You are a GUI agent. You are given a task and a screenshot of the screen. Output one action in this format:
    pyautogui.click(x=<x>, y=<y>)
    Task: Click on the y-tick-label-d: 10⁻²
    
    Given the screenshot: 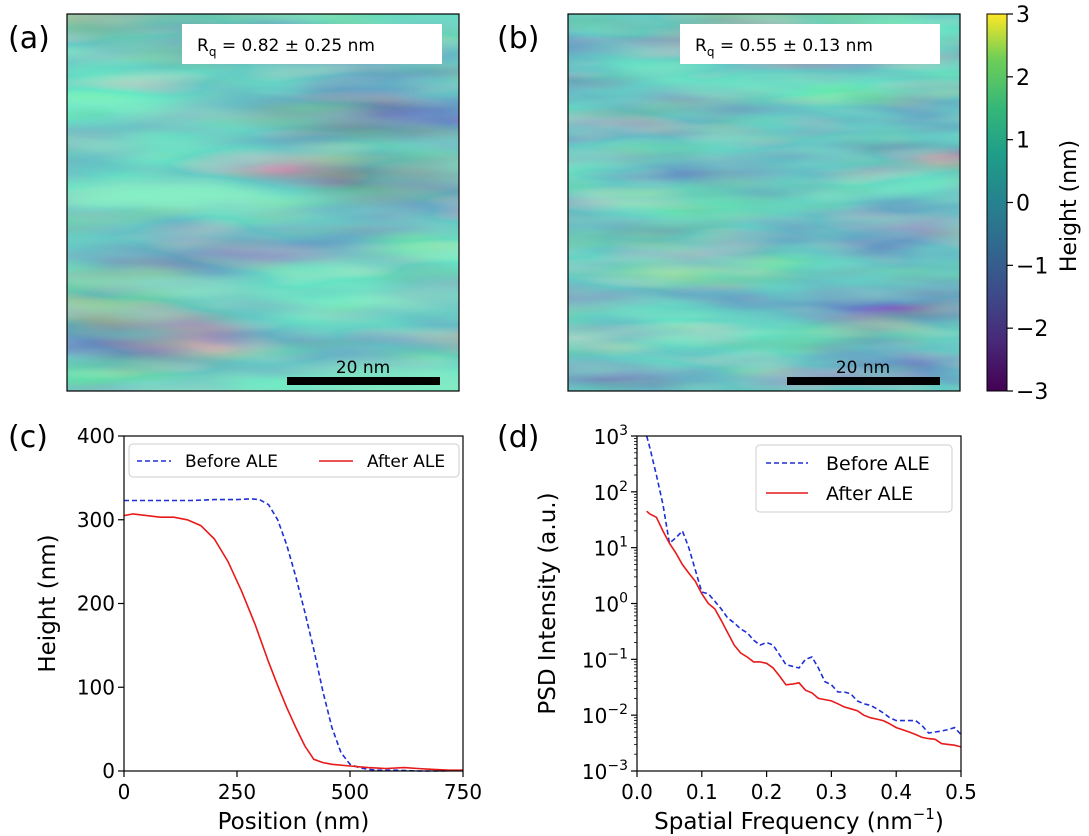 What is the action you would take?
    pyautogui.click(x=605, y=715)
    